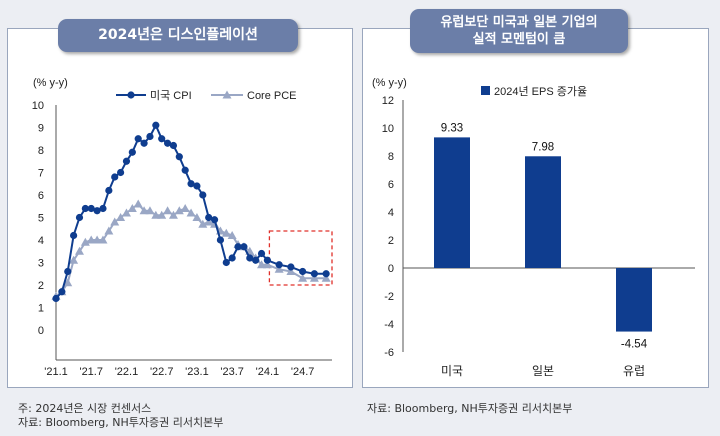 The image size is (720, 436). Describe the element at coordinates (41, 219) in the screenshot. I see `left-y-tick-label: 5` at that location.